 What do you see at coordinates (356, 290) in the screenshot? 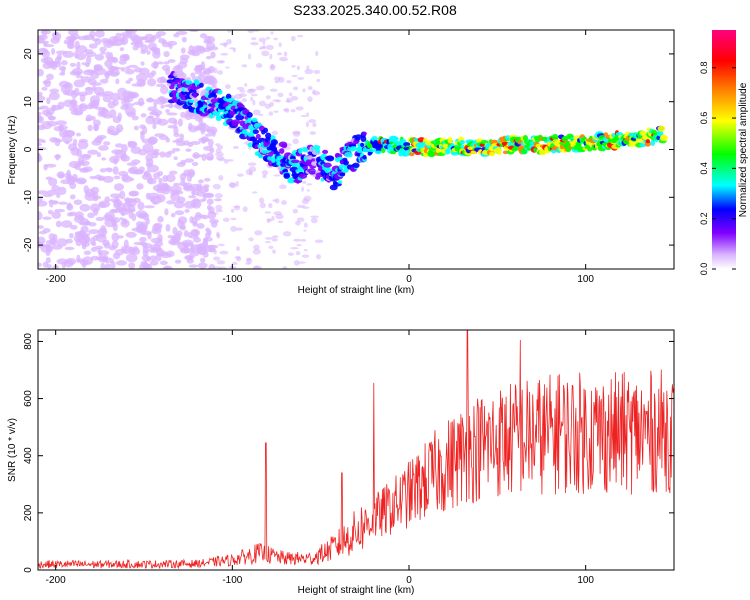
I see `spectrogram-xlabel: Height of straight line (km)` at bounding box center [356, 290].